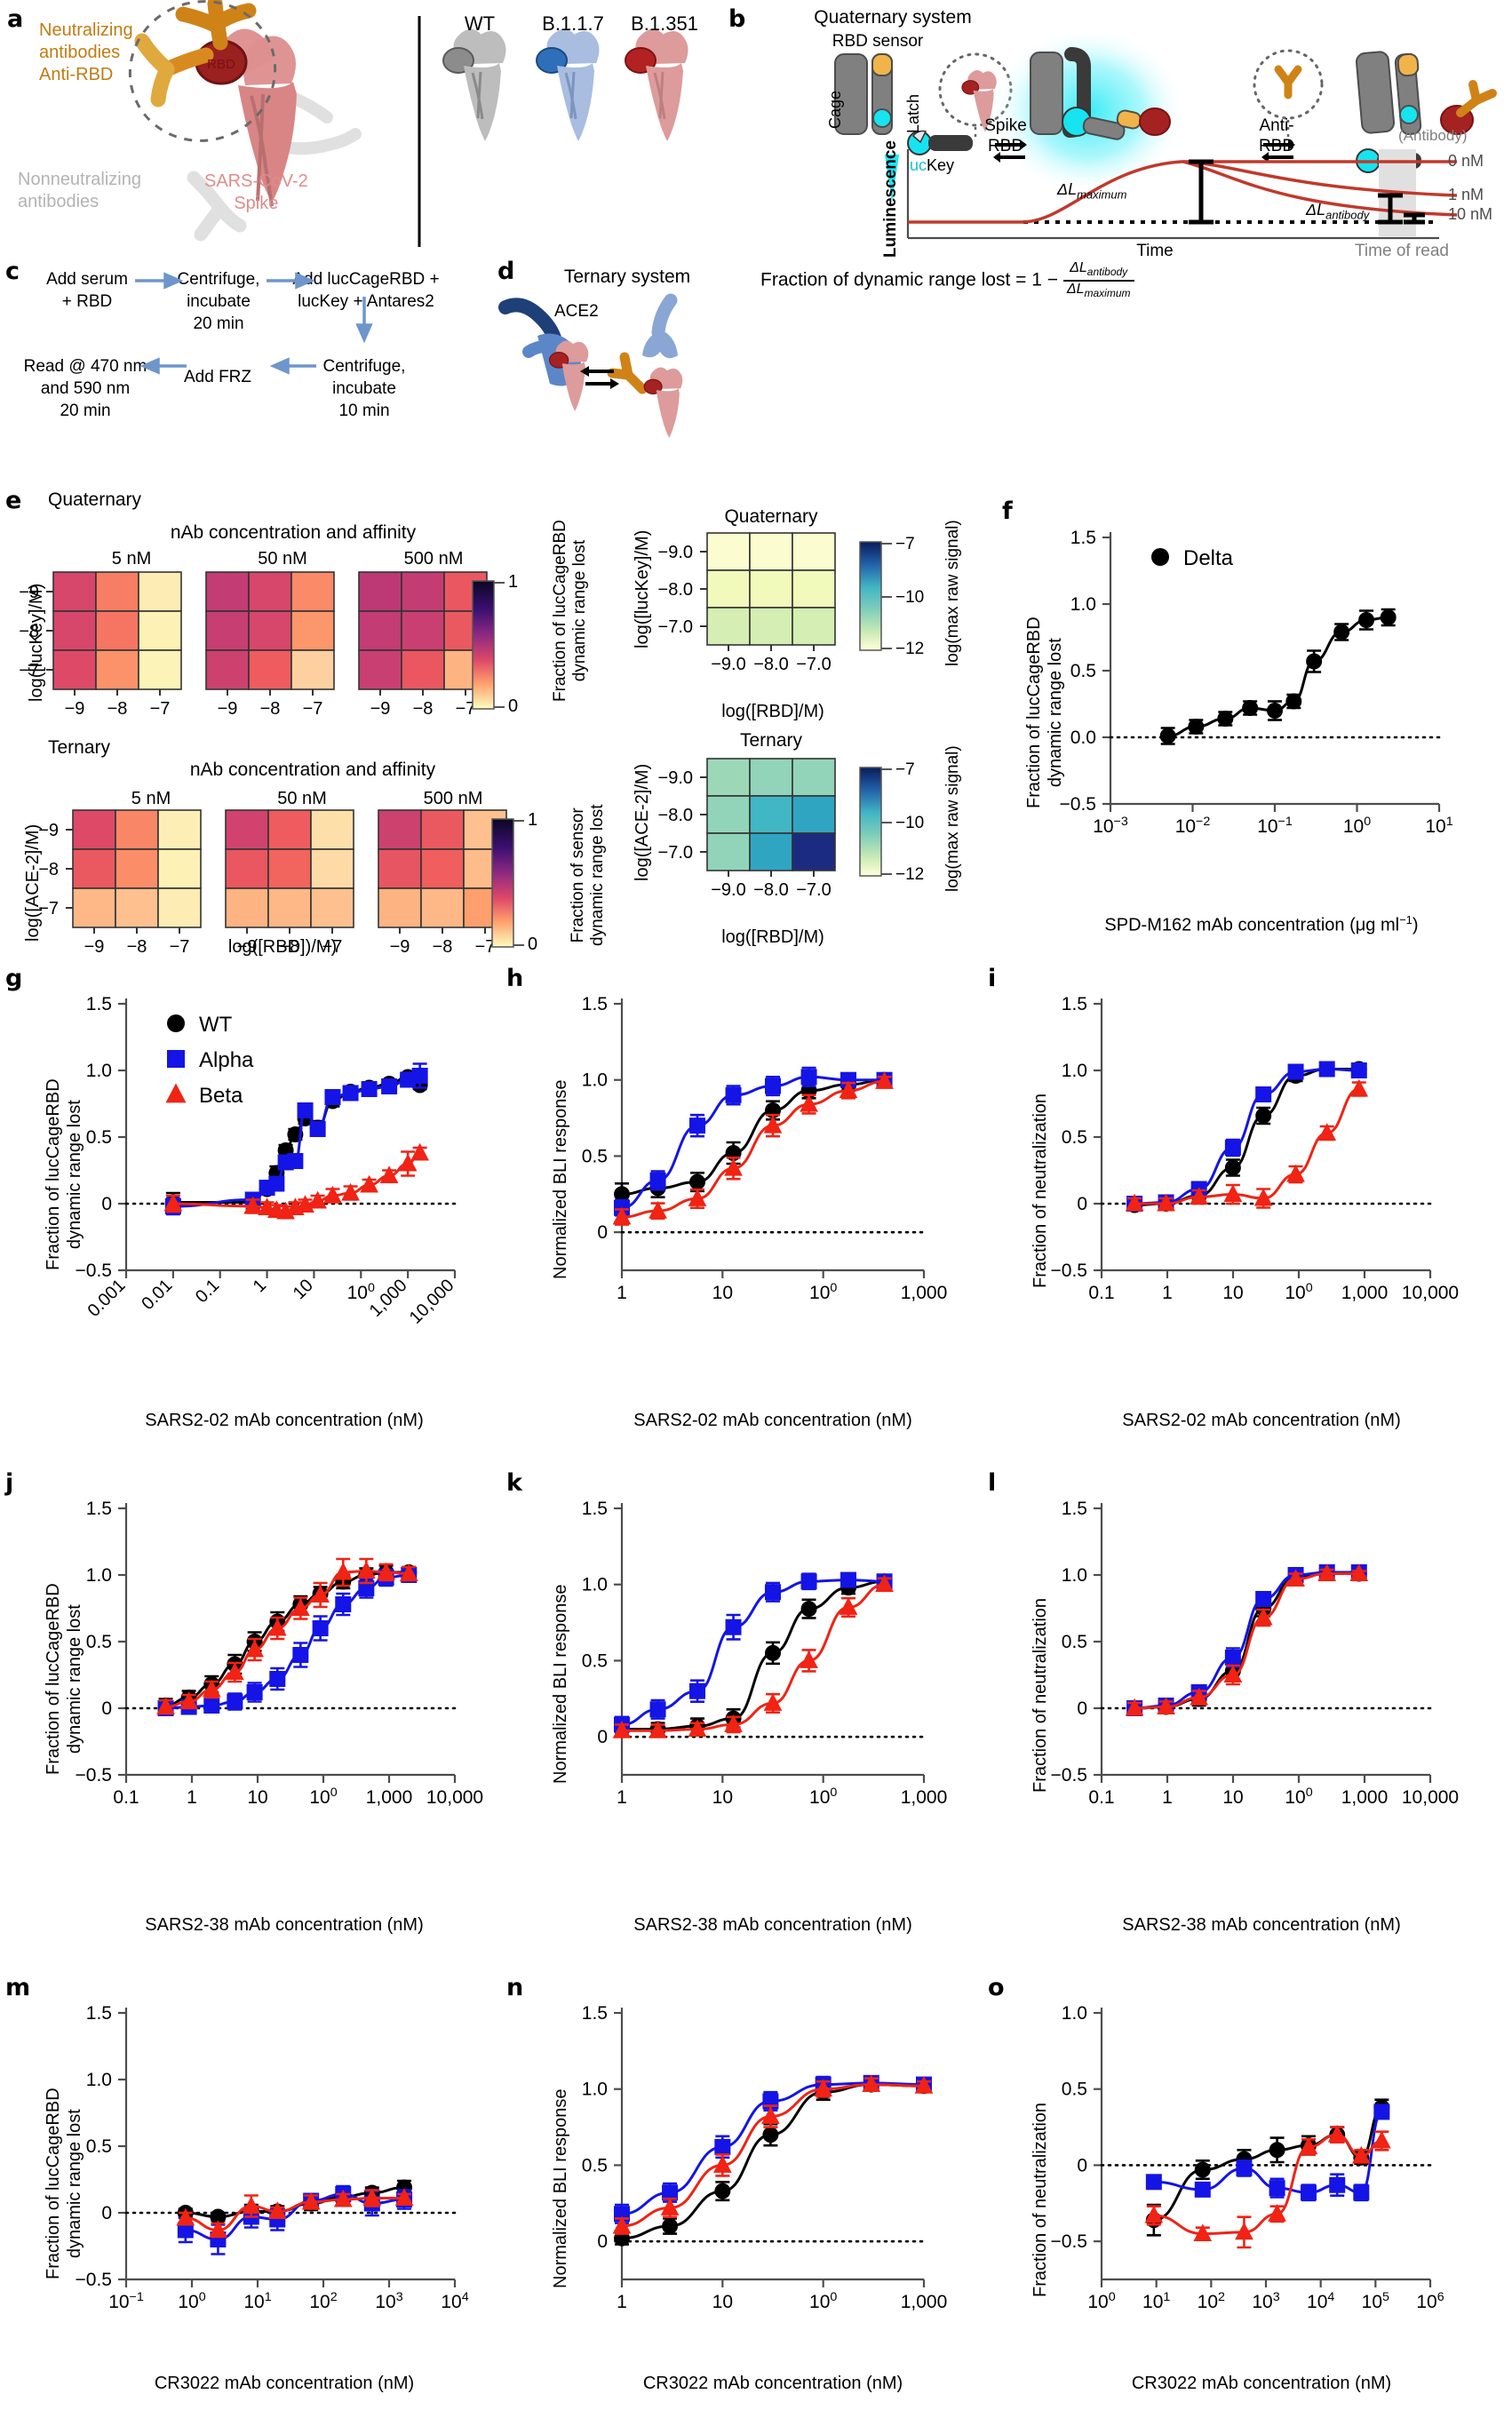 The image size is (1512, 2410). Describe the element at coordinates (565, 84) in the screenshot. I see `variant-spikes` at that location.